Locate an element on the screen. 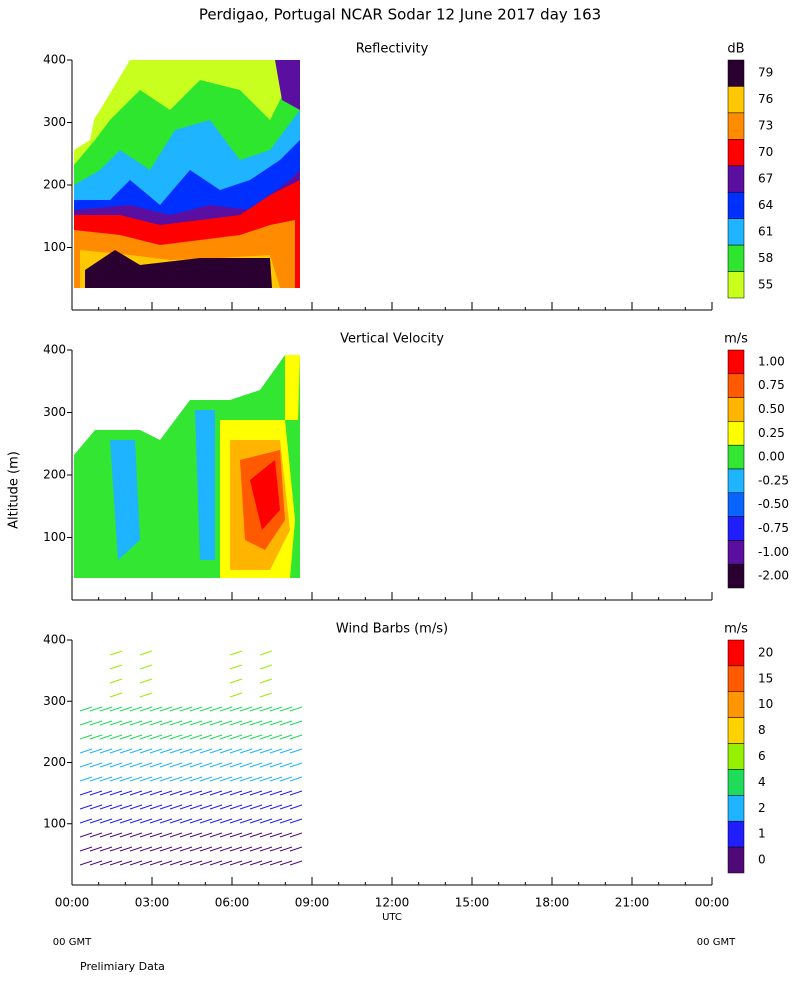 This screenshot has height=1000, width=800. footer-note: Prelimiary Data is located at coordinates (122, 966).